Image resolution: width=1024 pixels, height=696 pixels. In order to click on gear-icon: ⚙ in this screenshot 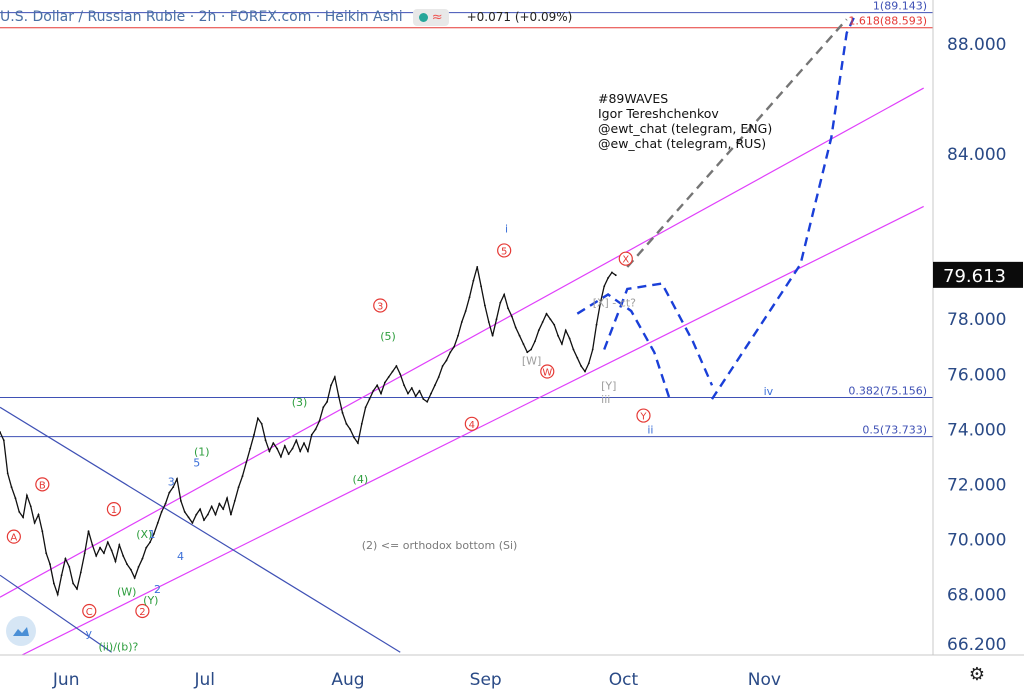, I will do `click(977, 674)`.